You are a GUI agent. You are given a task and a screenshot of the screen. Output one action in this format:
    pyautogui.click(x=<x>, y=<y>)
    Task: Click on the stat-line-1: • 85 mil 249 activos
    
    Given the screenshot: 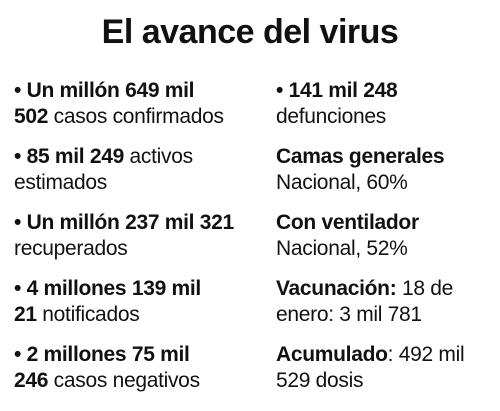 What is the action you would take?
    pyautogui.click(x=145, y=157)
    